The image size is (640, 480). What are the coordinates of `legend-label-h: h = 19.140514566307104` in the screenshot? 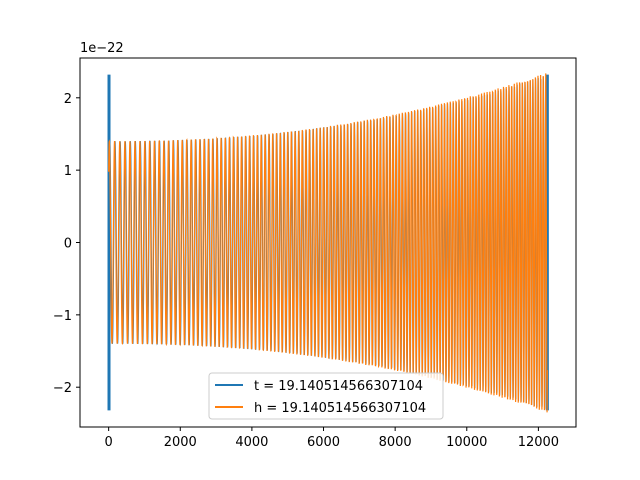 It's located at (340, 408).